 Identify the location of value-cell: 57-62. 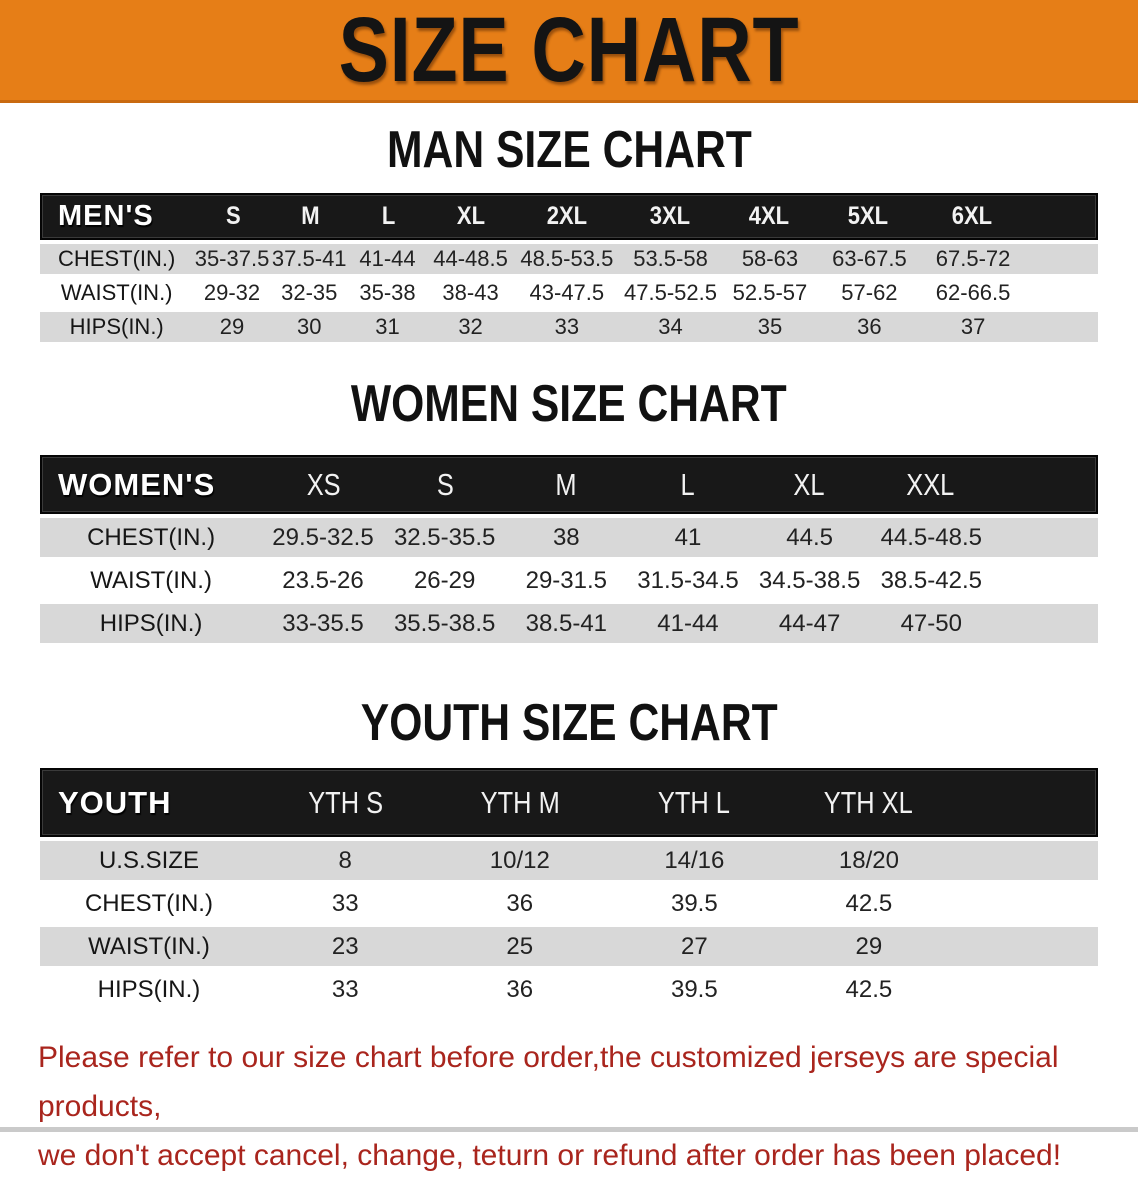
(869, 292).